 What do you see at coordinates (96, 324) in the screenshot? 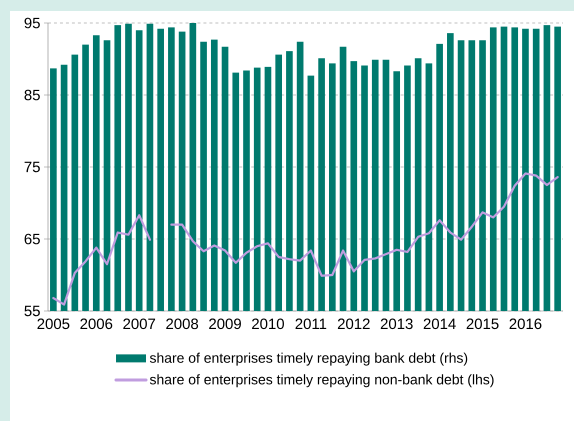
I see `x-tick-label: 2006` at bounding box center [96, 324].